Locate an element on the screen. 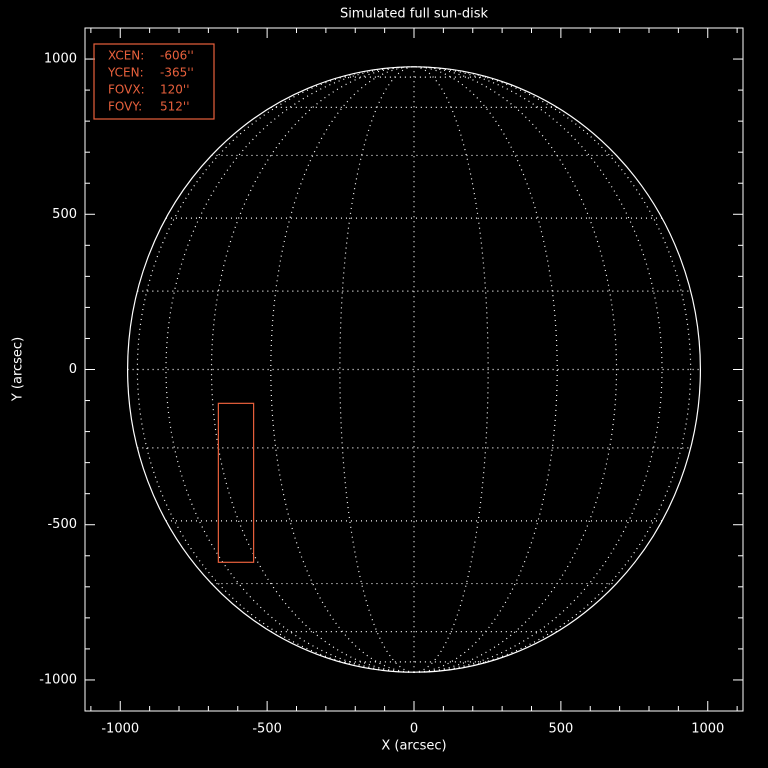  x-tick-label: -1000 is located at coordinates (120, 729).